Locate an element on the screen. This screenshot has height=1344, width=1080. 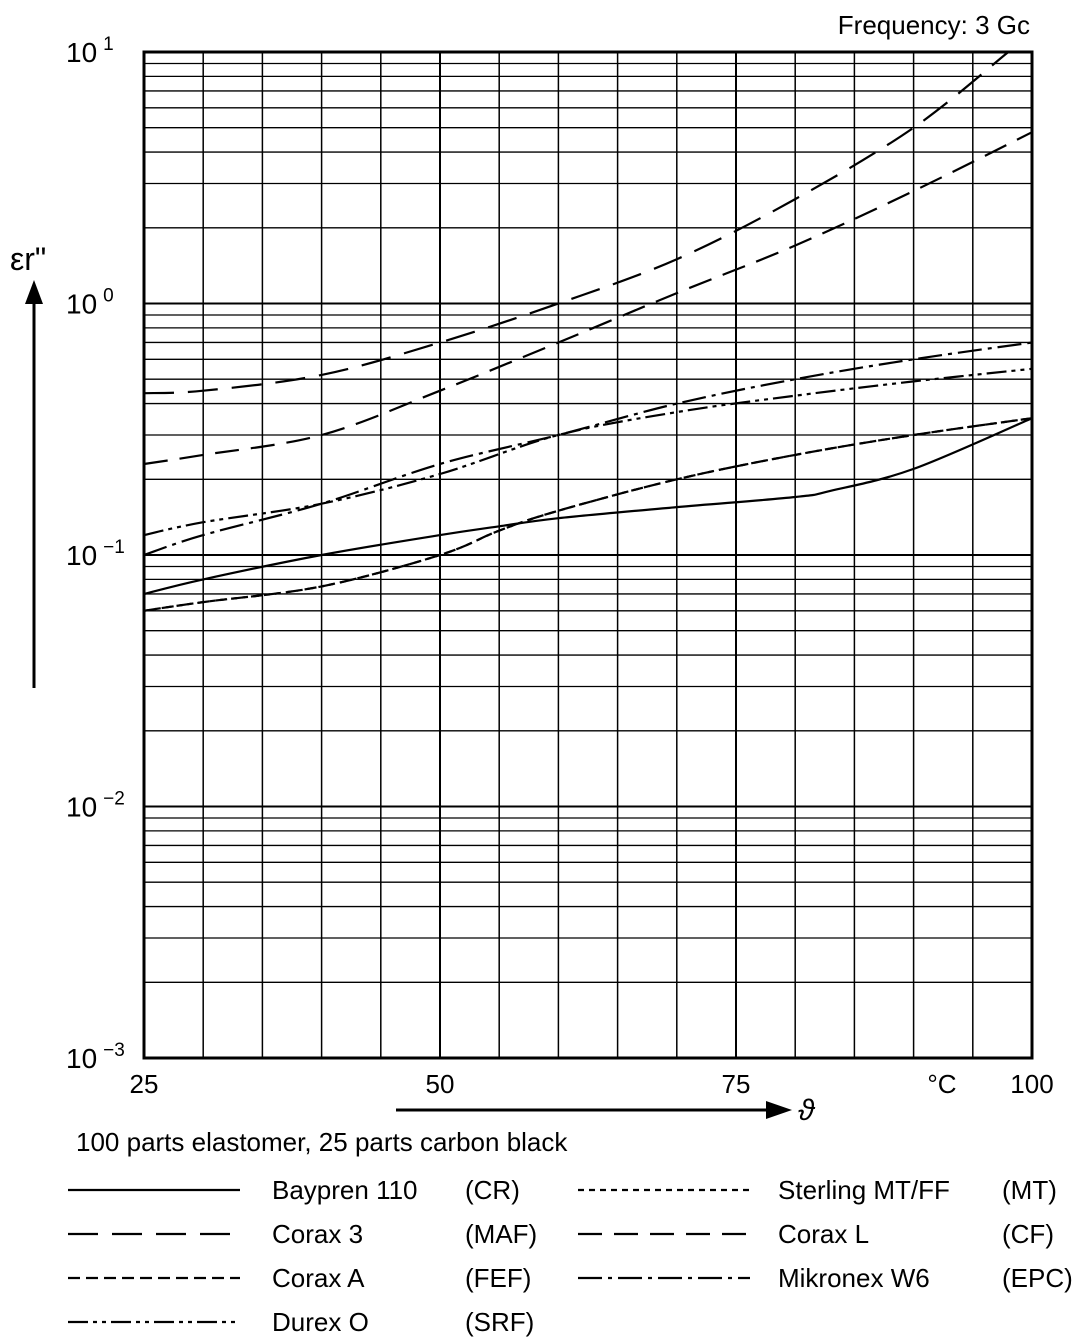
legend-item: Corax L (CF) is located at coordinates (540, 1234).